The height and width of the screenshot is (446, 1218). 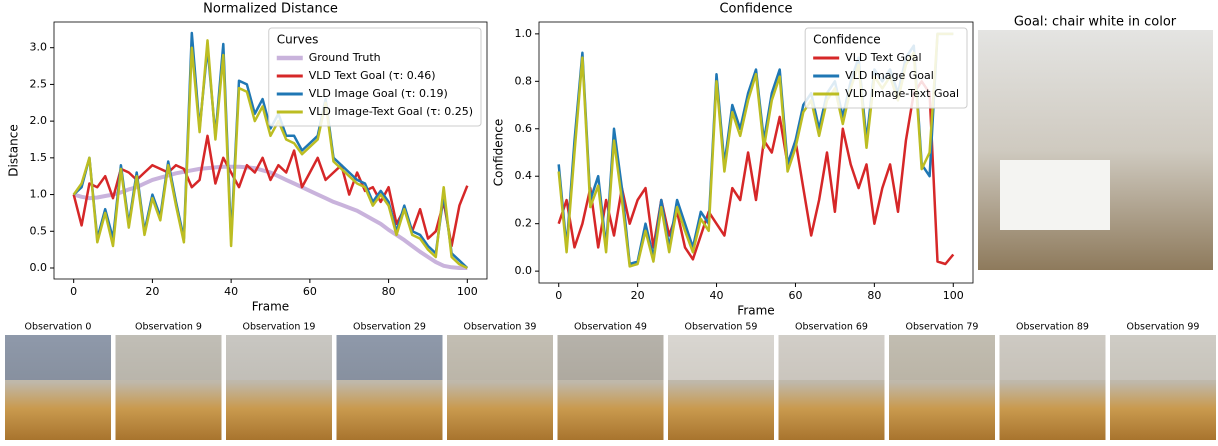 What do you see at coordinates (378, 93) in the screenshot?
I see `legend-label: VLD Image Goal (τ: 0.19)` at bounding box center [378, 93].